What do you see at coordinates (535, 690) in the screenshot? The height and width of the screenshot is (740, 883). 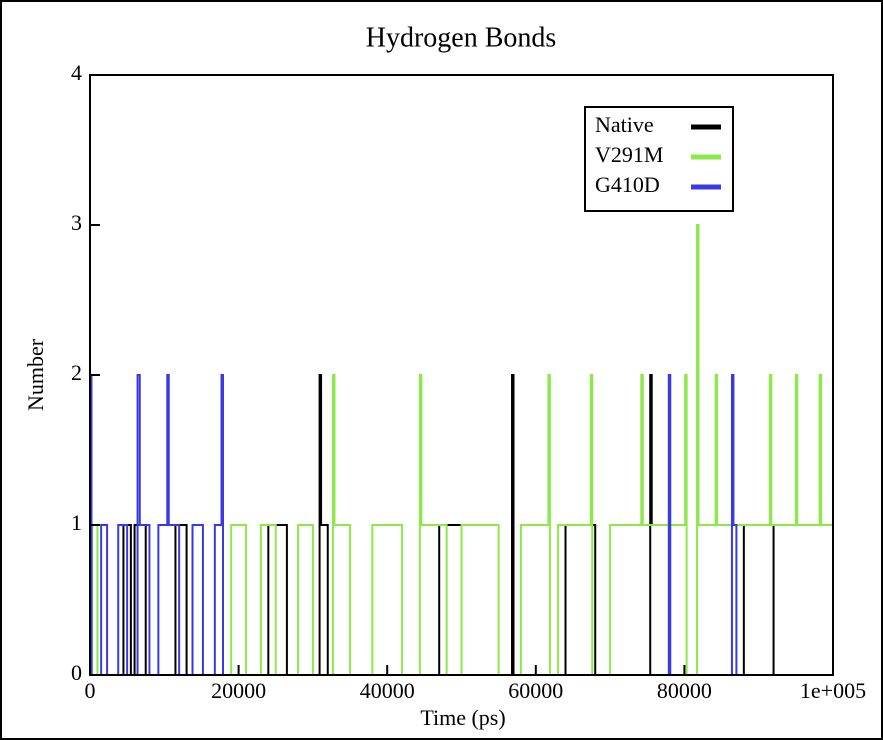 I see `x-tick-label: 60000` at bounding box center [535, 690].